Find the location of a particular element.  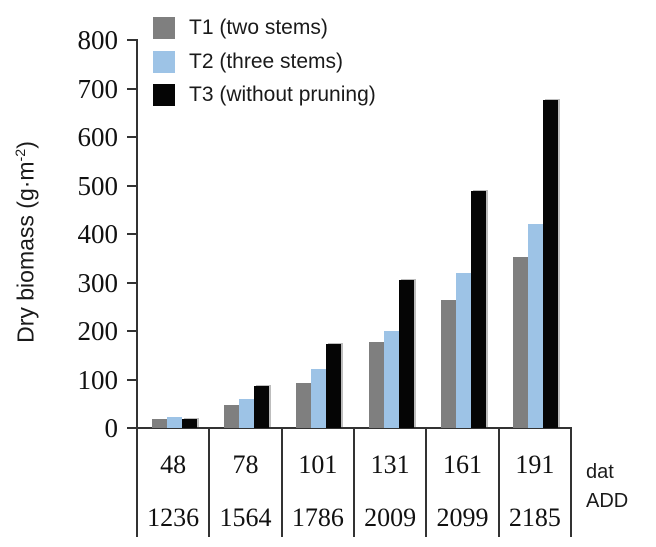

y-axis-title-superscript: -2 is located at coordinates (20, 155).